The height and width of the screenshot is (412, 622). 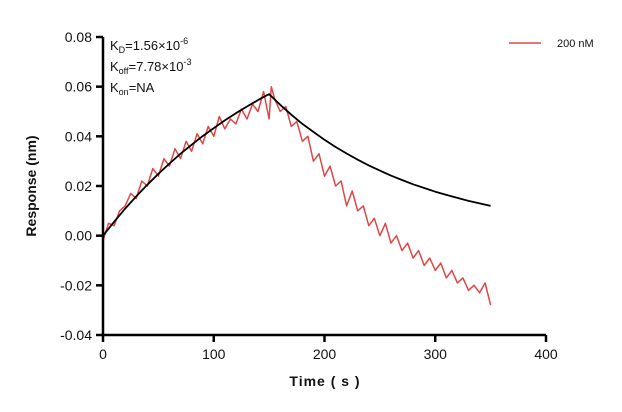 What do you see at coordinates (78, 136) in the screenshot?
I see `y-tick-label: 0.04` at bounding box center [78, 136].